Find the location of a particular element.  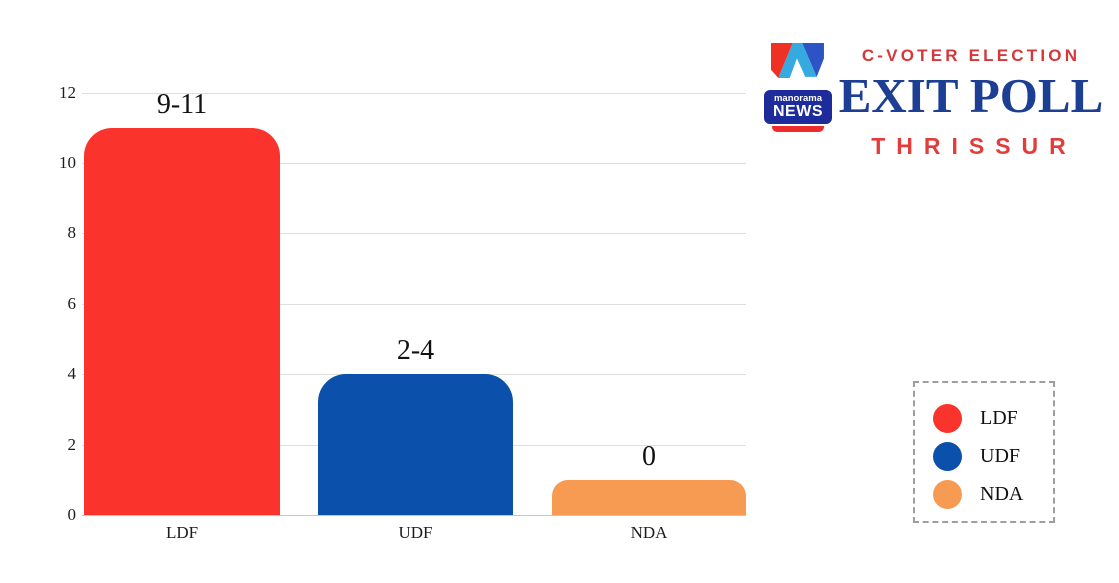

legend-label-nda: NDA is located at coordinates (1002, 493).